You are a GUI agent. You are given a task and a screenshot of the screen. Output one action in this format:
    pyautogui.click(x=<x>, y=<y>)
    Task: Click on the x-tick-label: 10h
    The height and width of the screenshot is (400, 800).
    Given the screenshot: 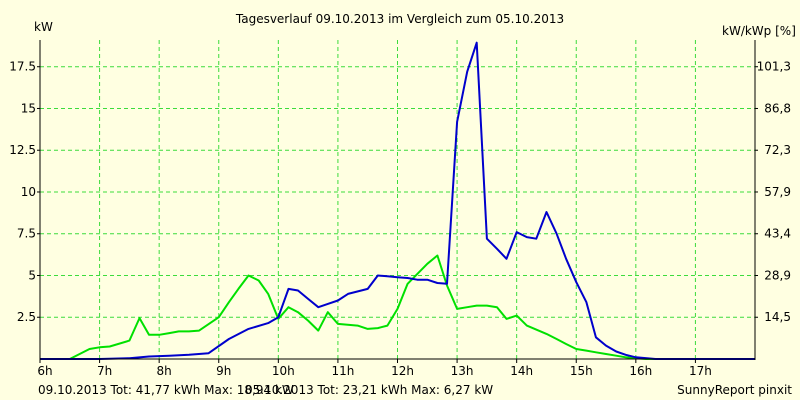 What is the action you would take?
    pyautogui.click(x=283, y=371)
    